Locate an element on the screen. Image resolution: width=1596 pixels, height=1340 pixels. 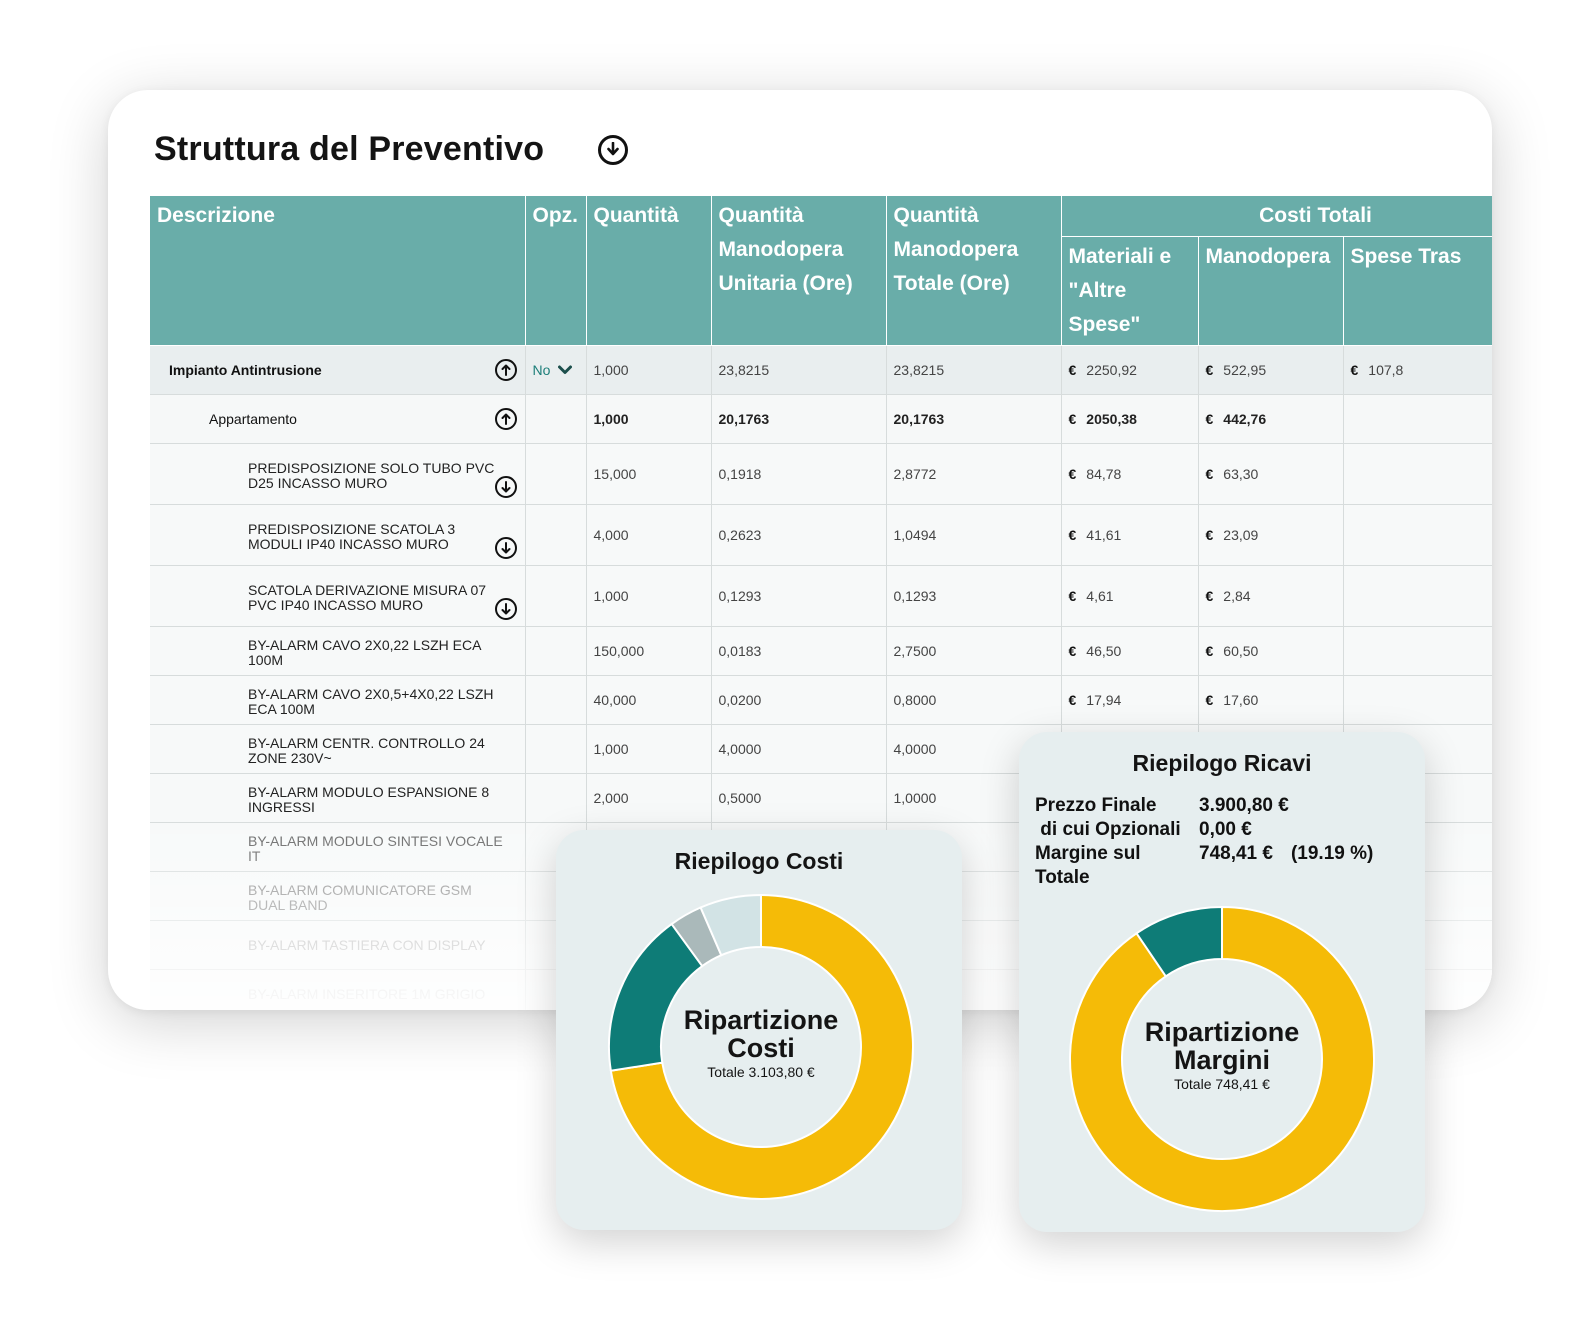
margine-value: 748,41 € is located at coordinates (1236, 853).